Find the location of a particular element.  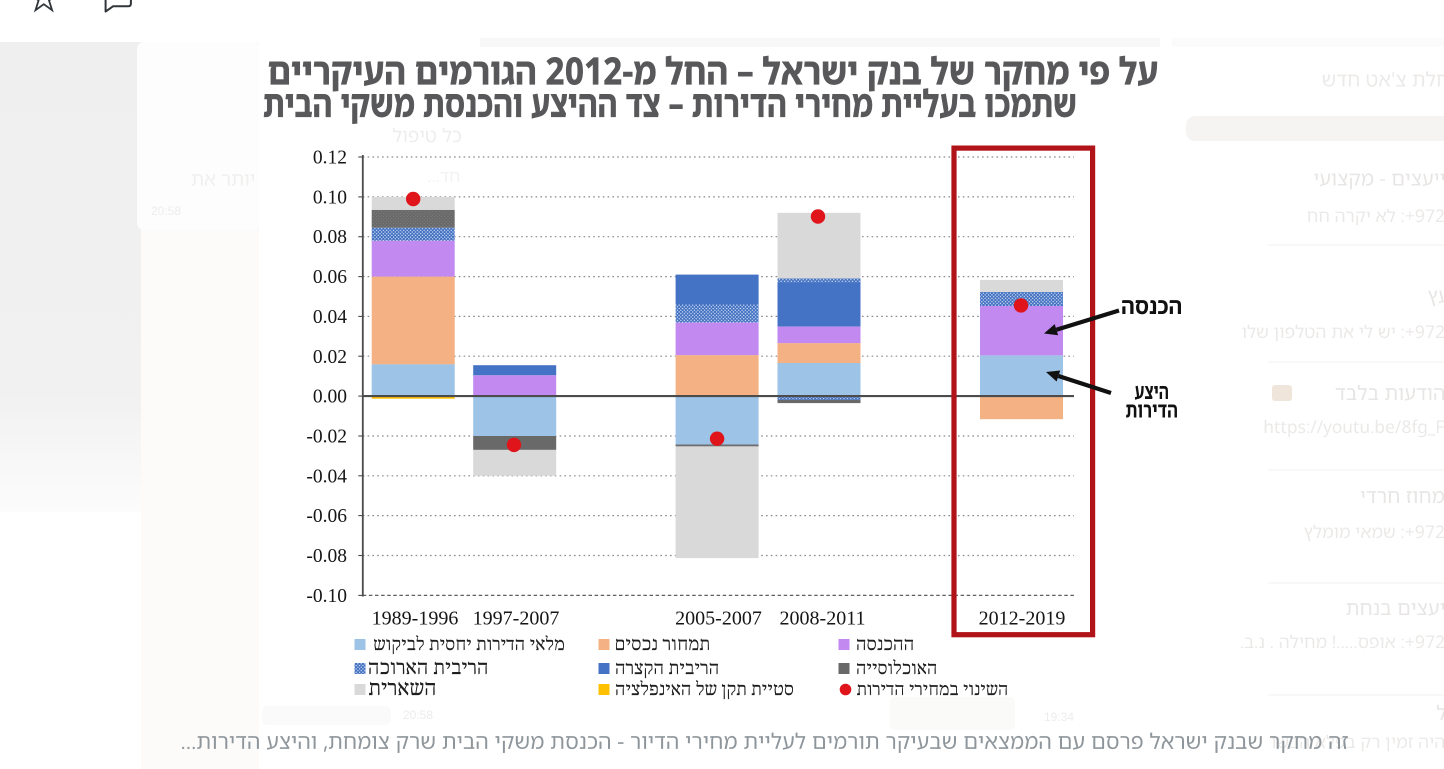

svg-text: -0.04 is located at coordinates (326, 476).